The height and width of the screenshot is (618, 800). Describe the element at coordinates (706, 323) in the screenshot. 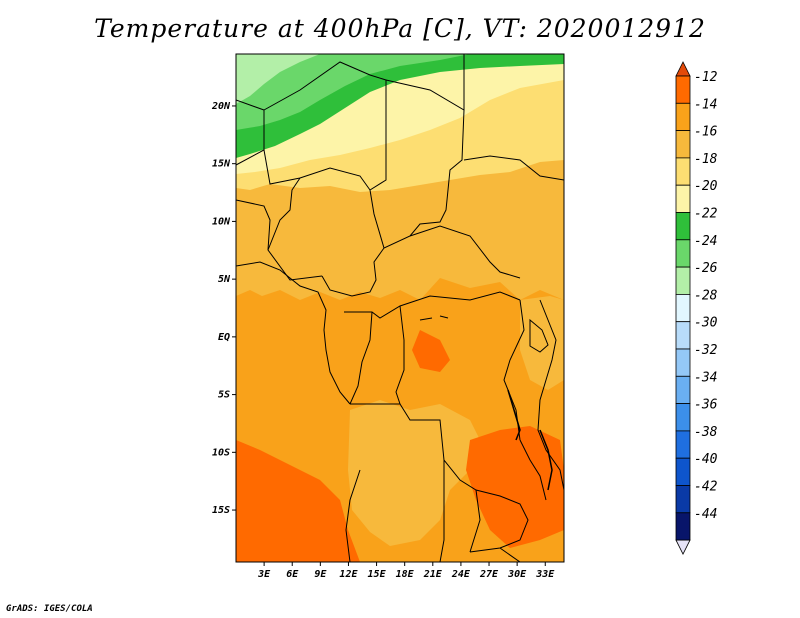

I see `colorbar-label: -30` at that location.